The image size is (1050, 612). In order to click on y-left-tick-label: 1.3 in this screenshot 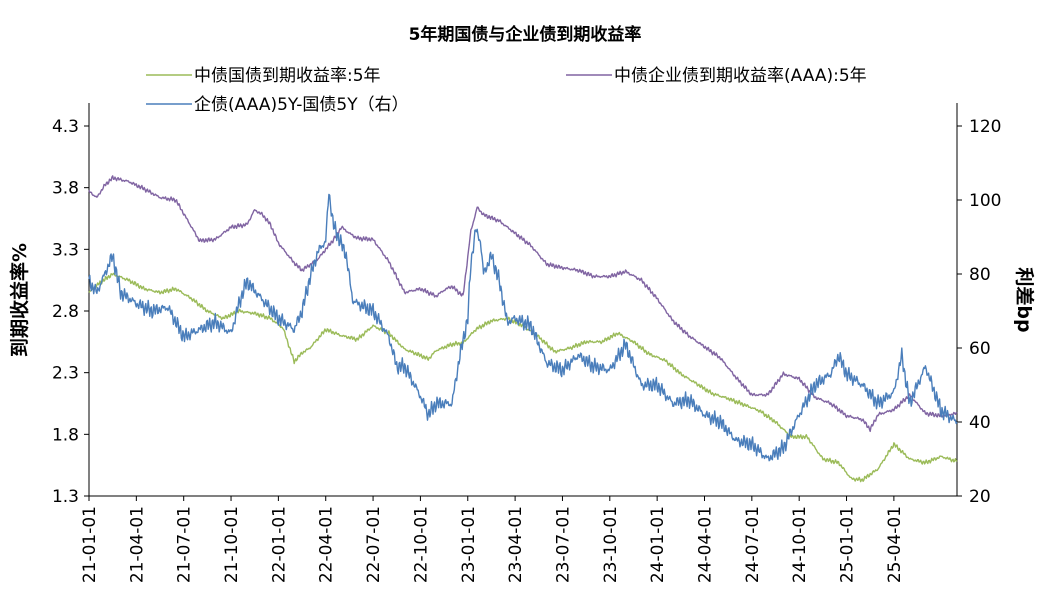, I will do `click(65, 497)`.